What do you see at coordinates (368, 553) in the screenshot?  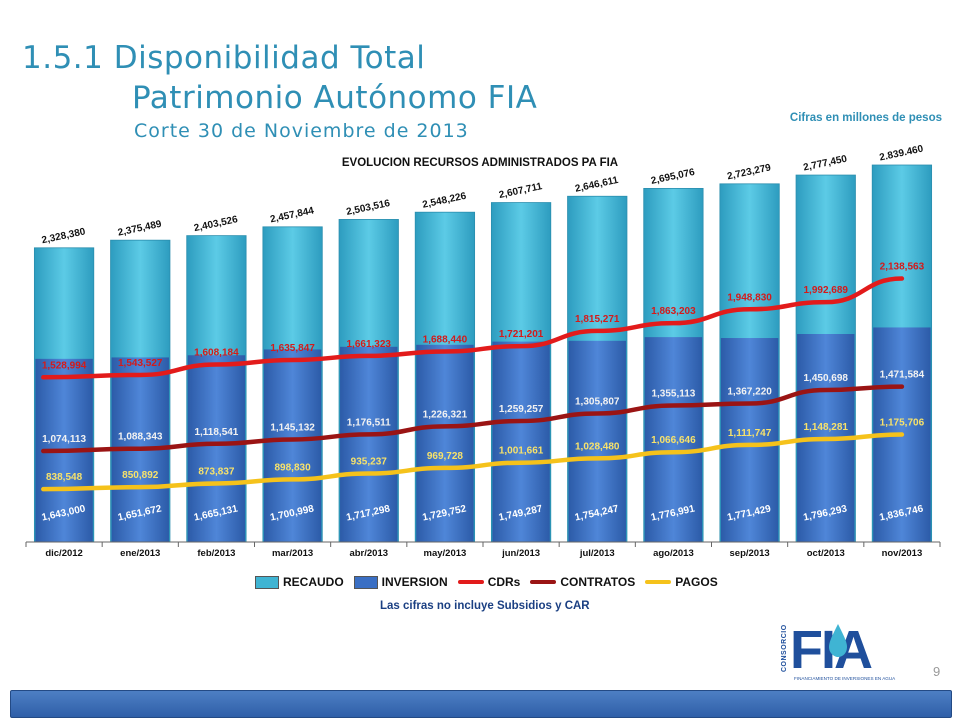 I see `x-tick-label: abr/2013` at bounding box center [368, 553].